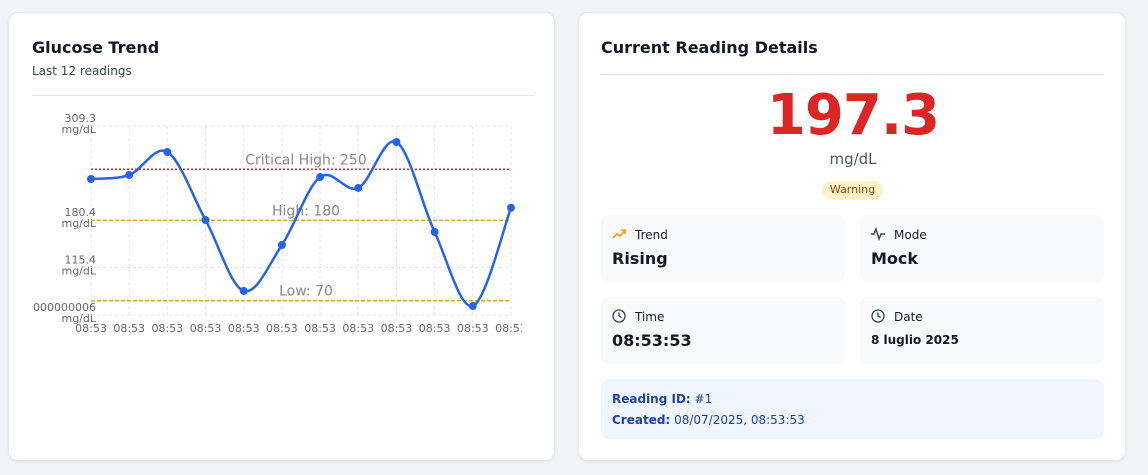 Image resolution: width=1148 pixels, height=475 pixels. I want to click on info-label: Mode, so click(910, 235).